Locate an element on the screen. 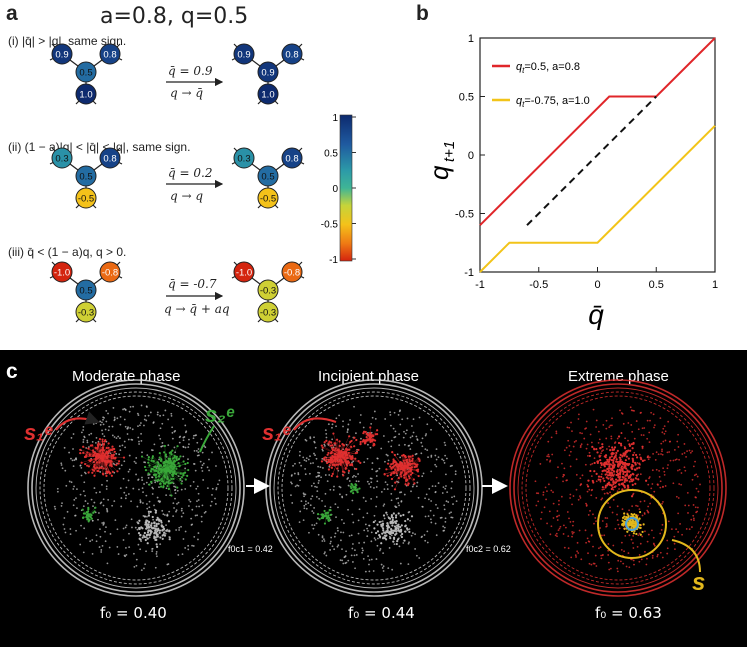 This screenshot has width=747, height=647. node-value-bottom: 1.0 is located at coordinates (267, 95).